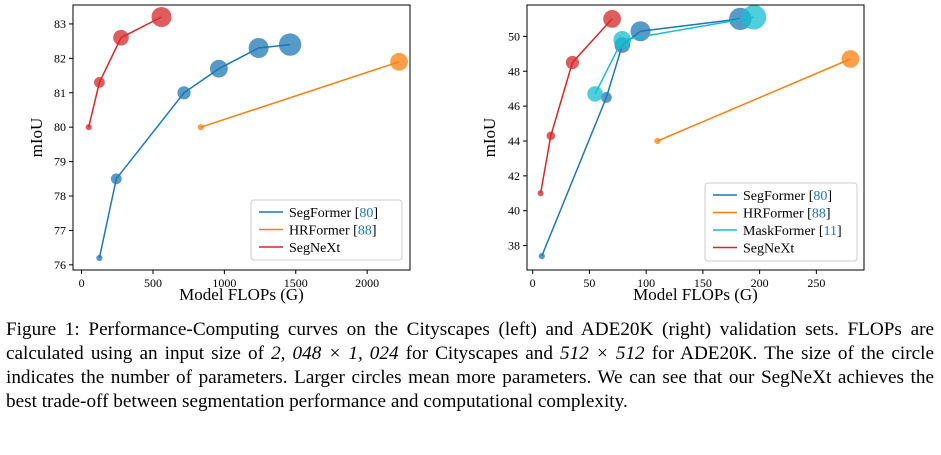  What do you see at coordinates (760, 283) in the screenshot?
I see `x-tick-label: 200` at bounding box center [760, 283].